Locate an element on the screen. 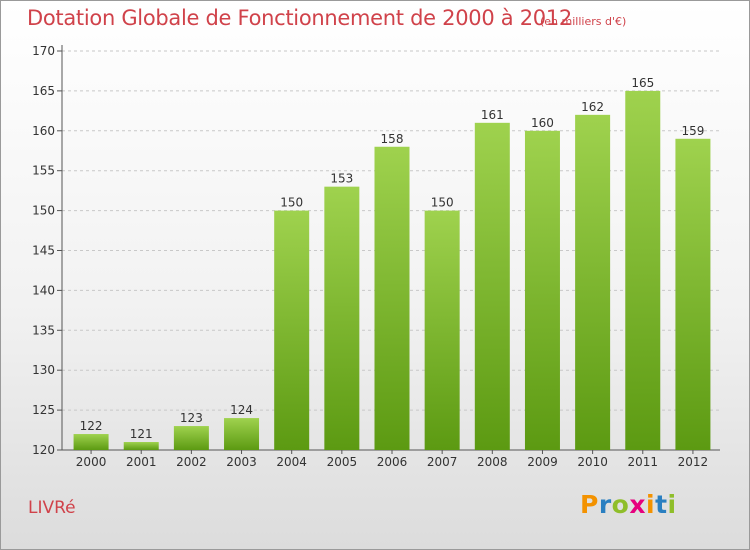 The width and height of the screenshot is (750, 550). data-label: 159 is located at coordinates (692, 131).